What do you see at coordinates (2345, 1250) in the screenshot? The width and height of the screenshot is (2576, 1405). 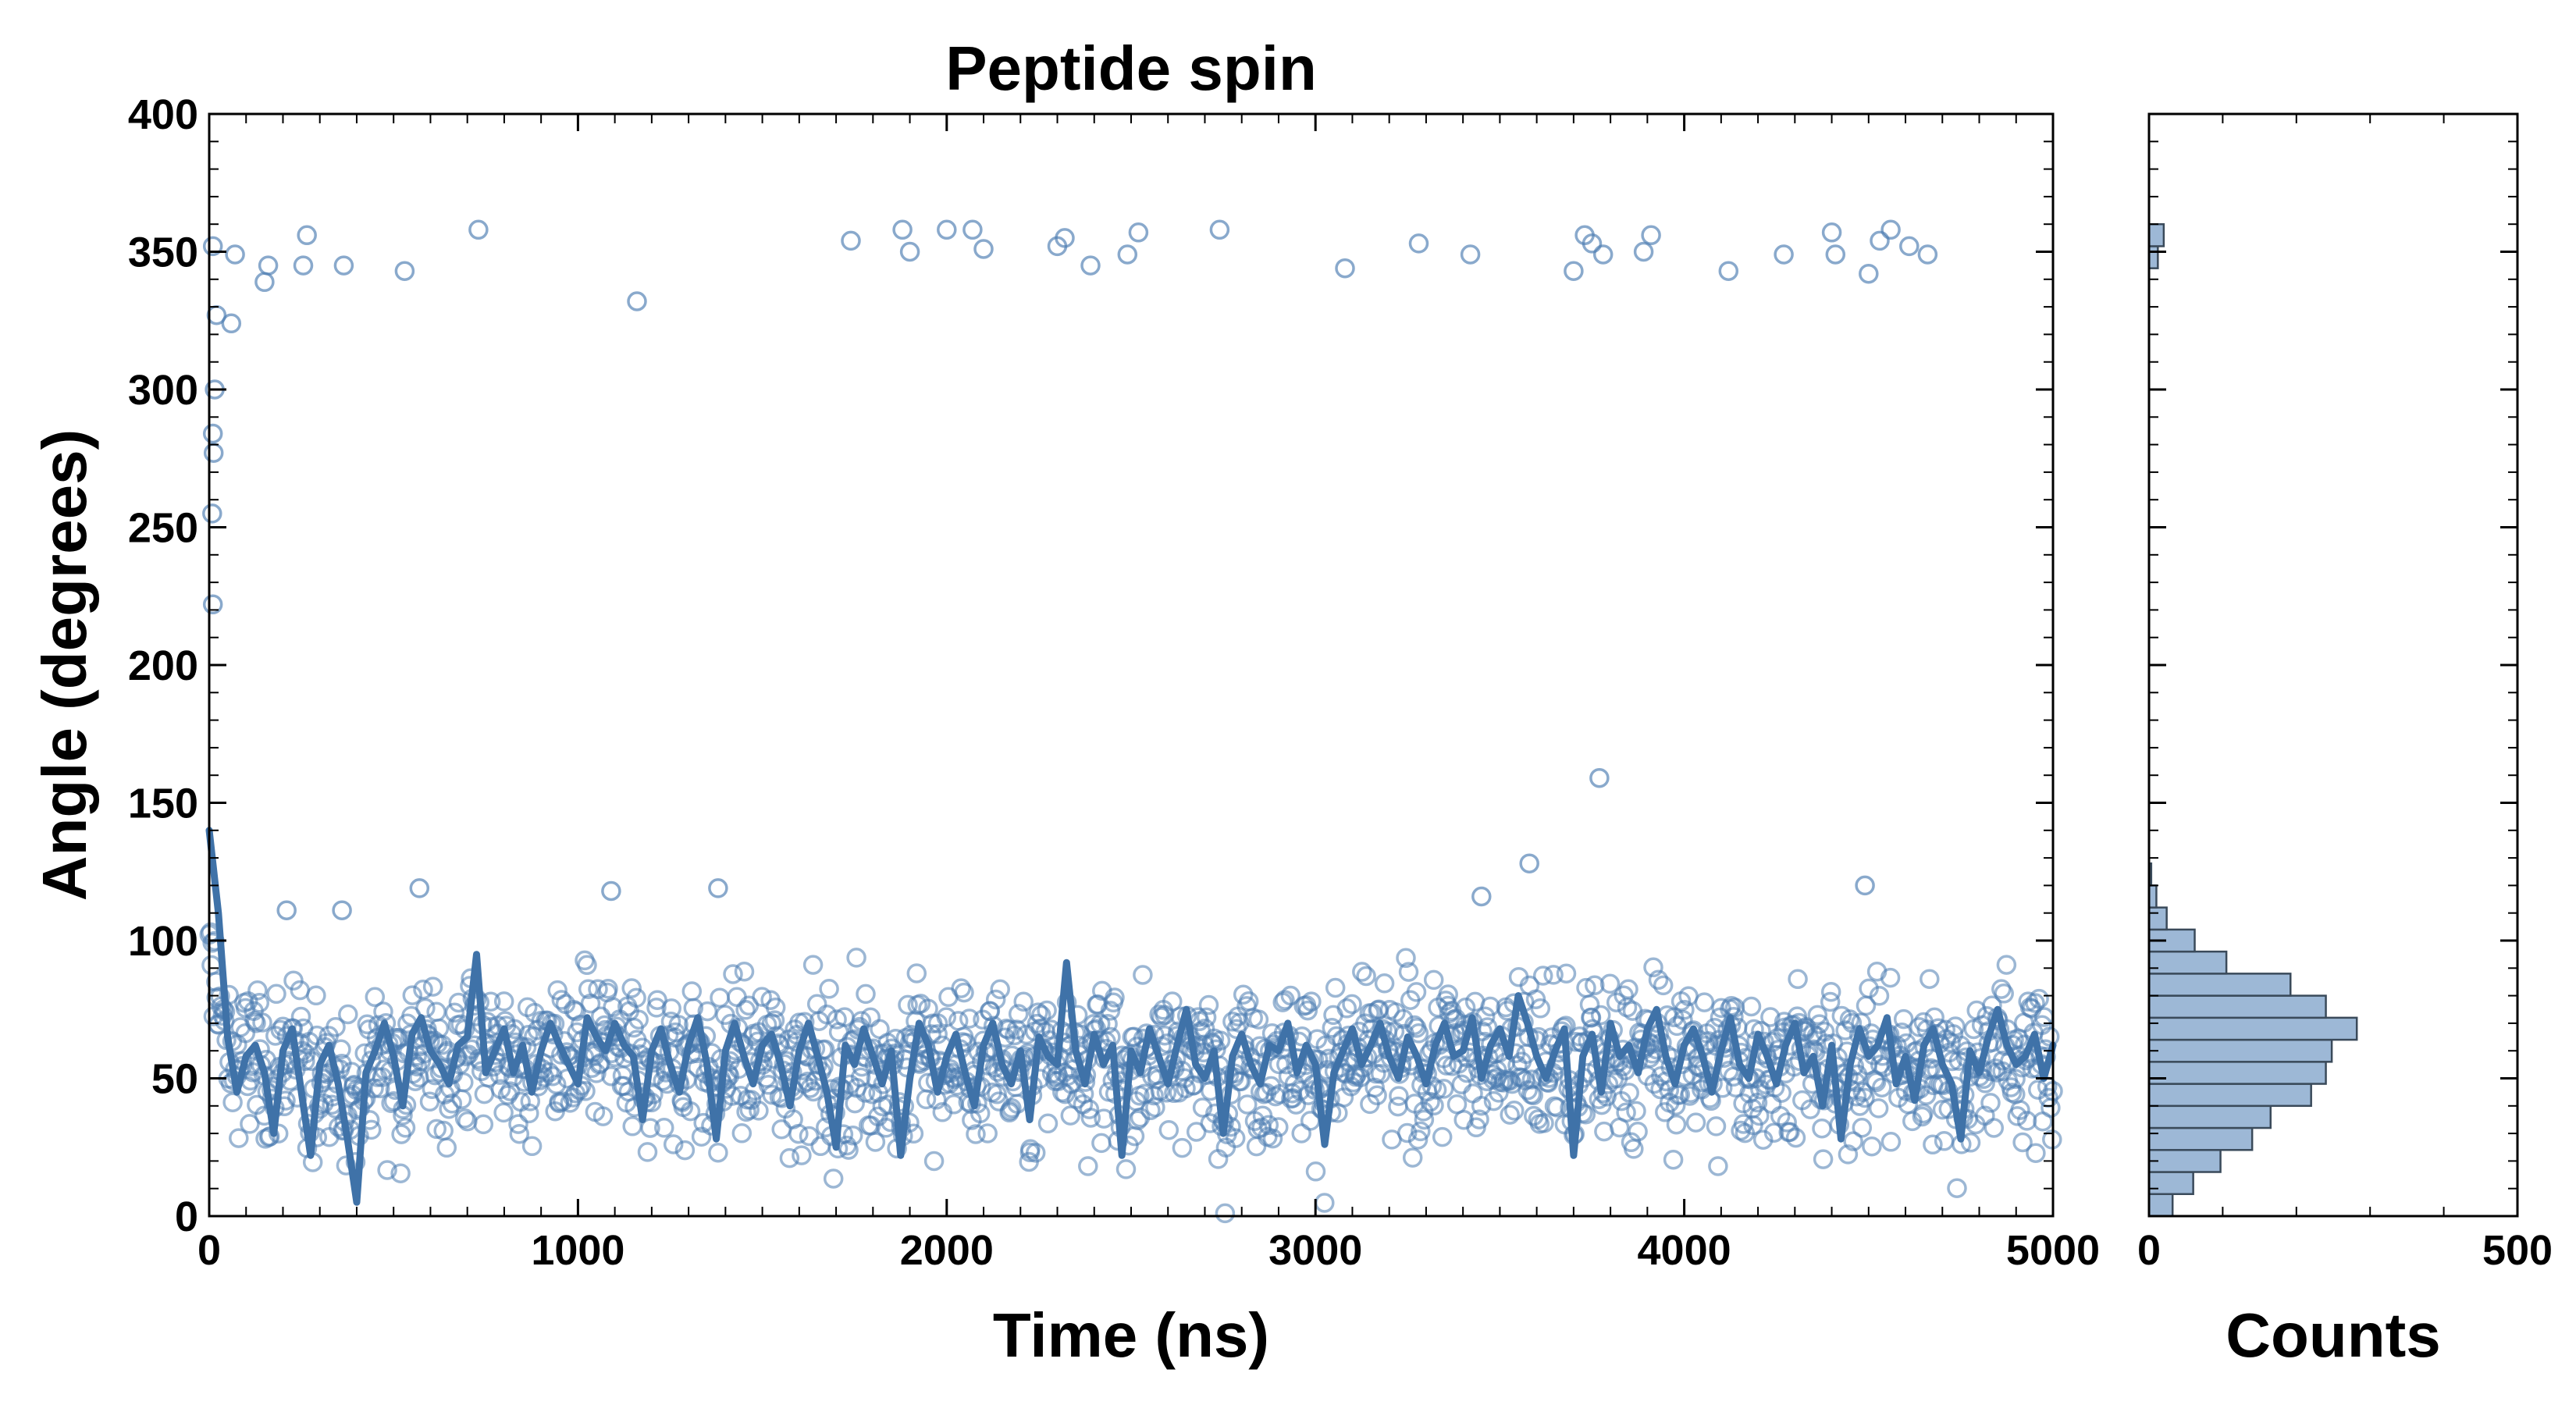 I see `histogram-x-tick-labels: 0 500` at bounding box center [2345, 1250].